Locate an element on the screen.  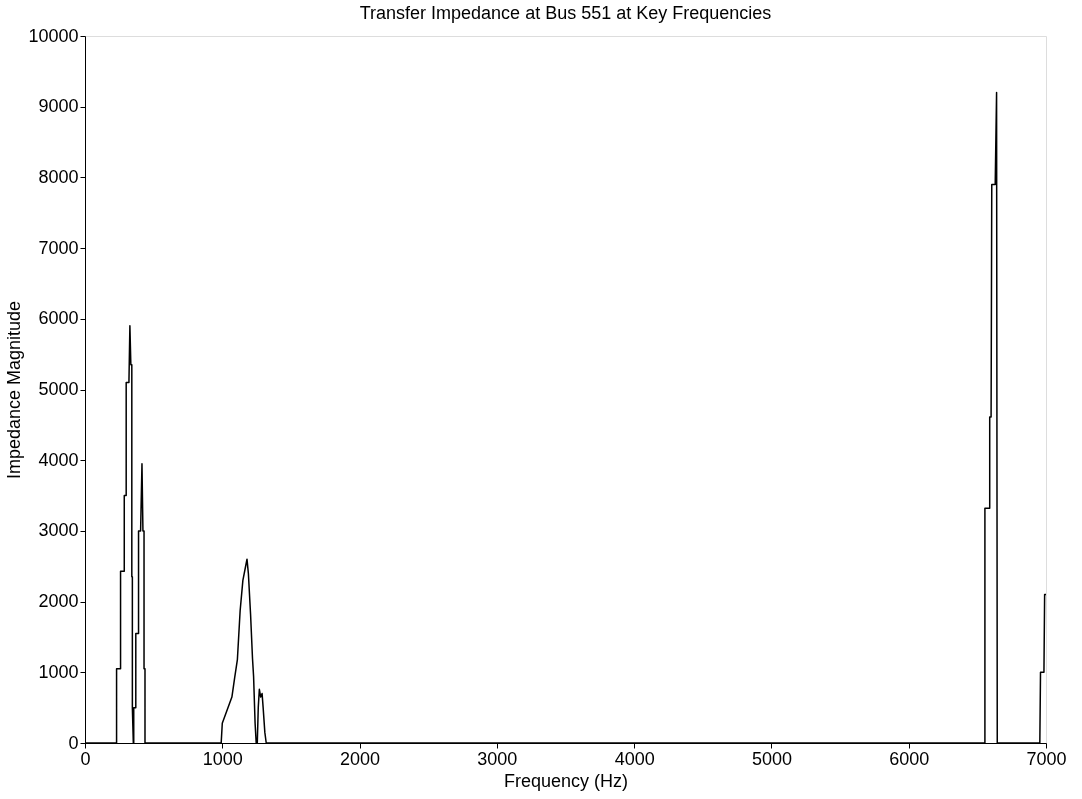
y-tick-label: 1000 is located at coordinates (58, 671).